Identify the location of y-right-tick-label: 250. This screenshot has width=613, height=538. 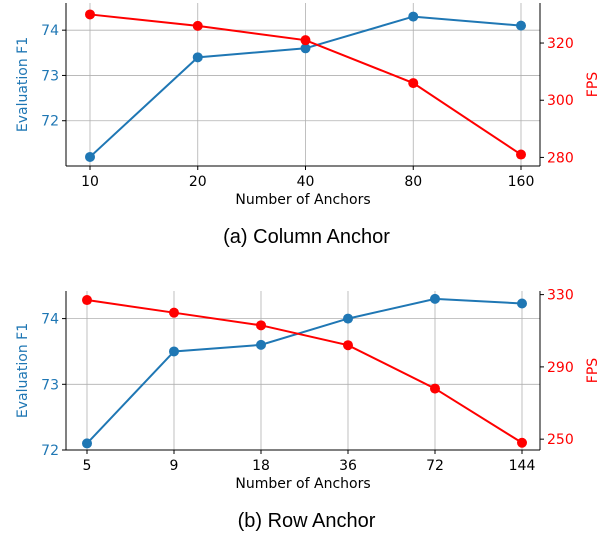
(560, 440).